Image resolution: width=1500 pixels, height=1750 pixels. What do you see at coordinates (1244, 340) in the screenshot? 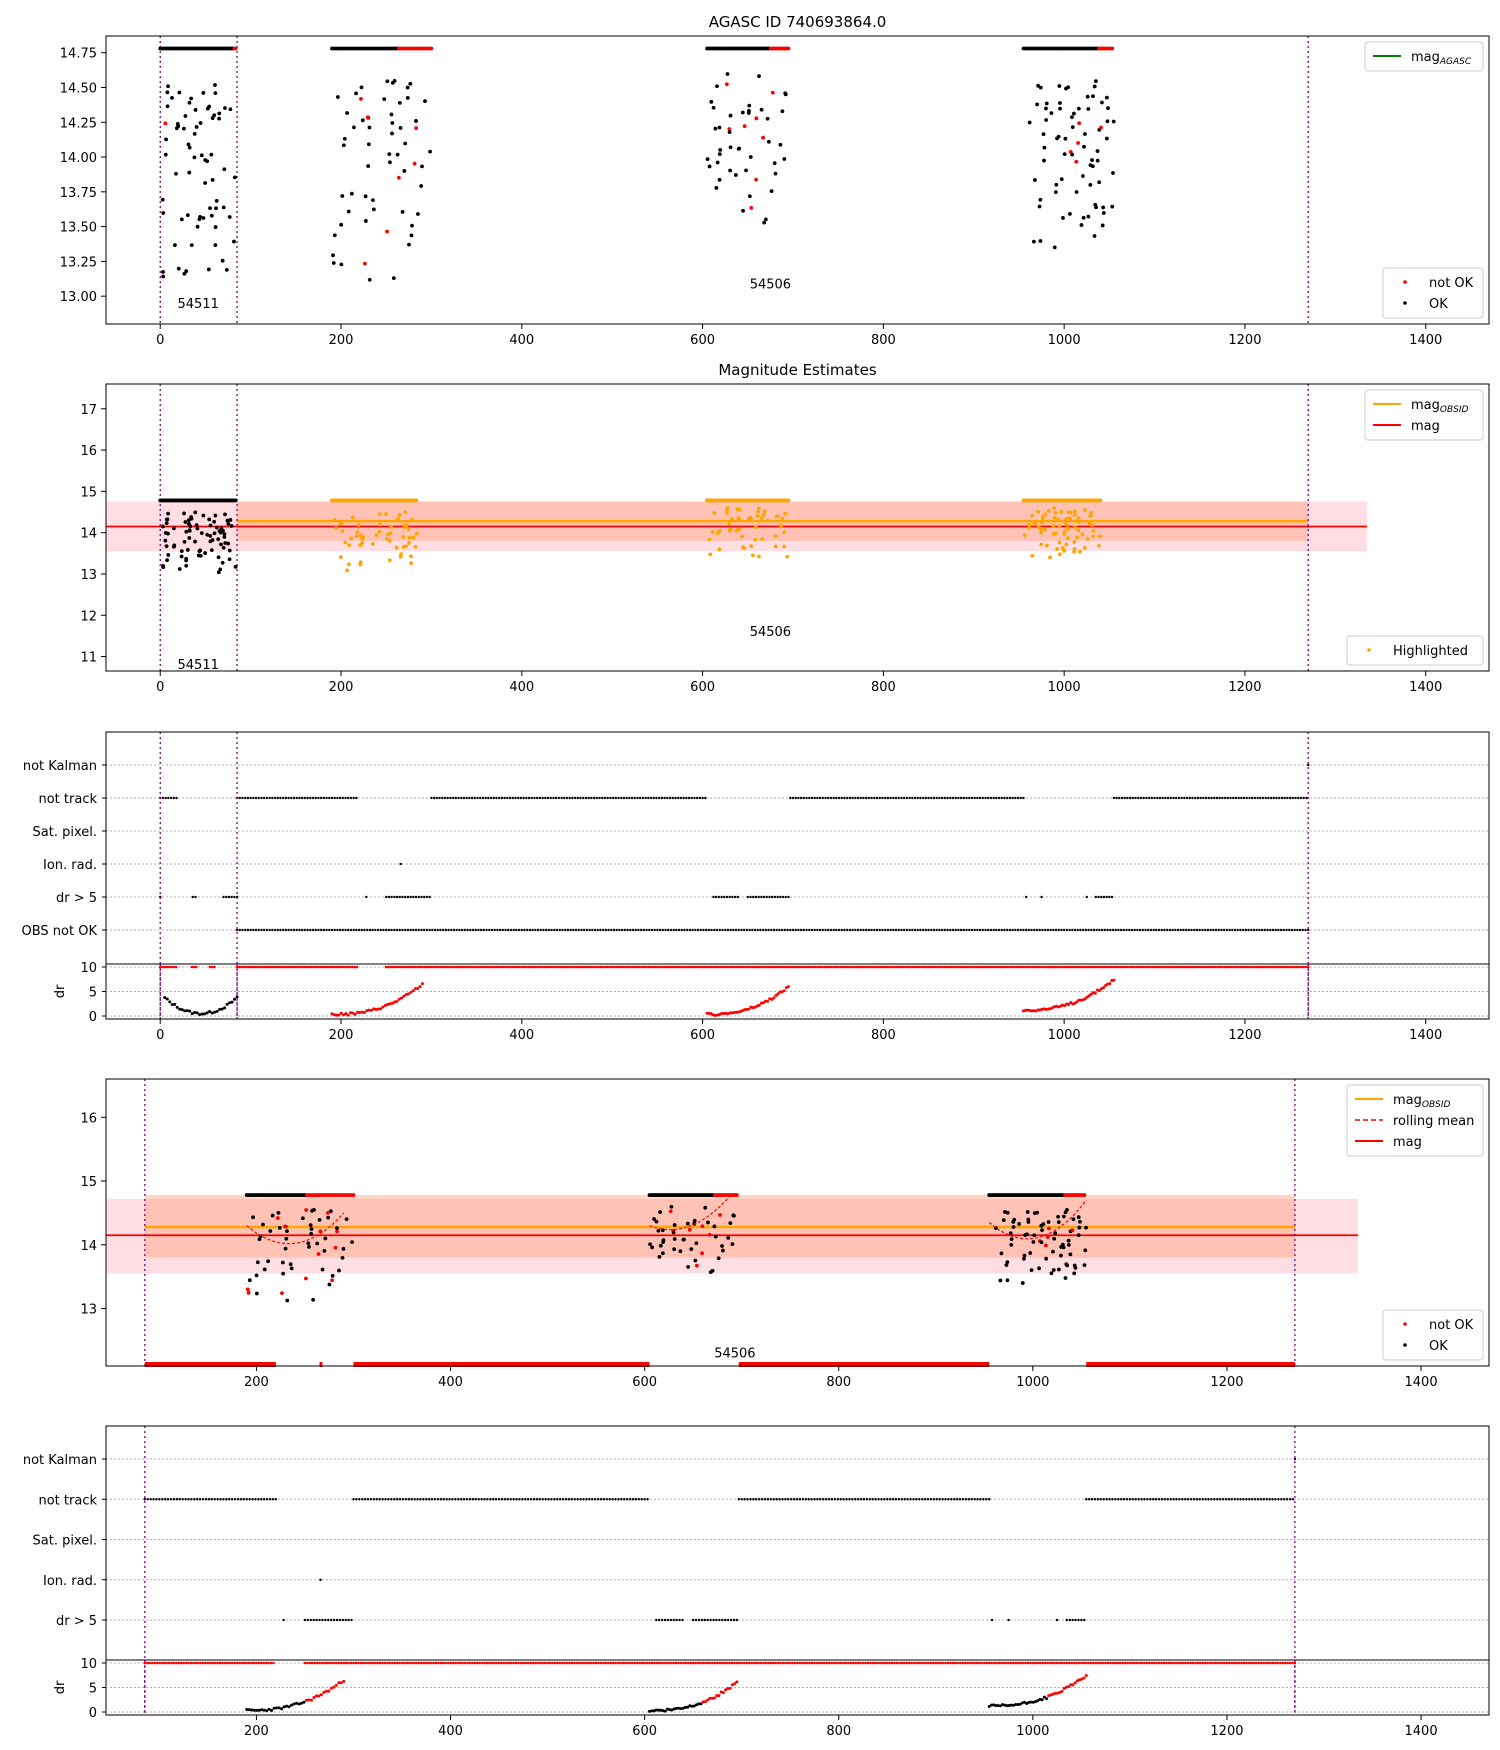
I see `x-tick-label: 1200` at bounding box center [1244, 340].